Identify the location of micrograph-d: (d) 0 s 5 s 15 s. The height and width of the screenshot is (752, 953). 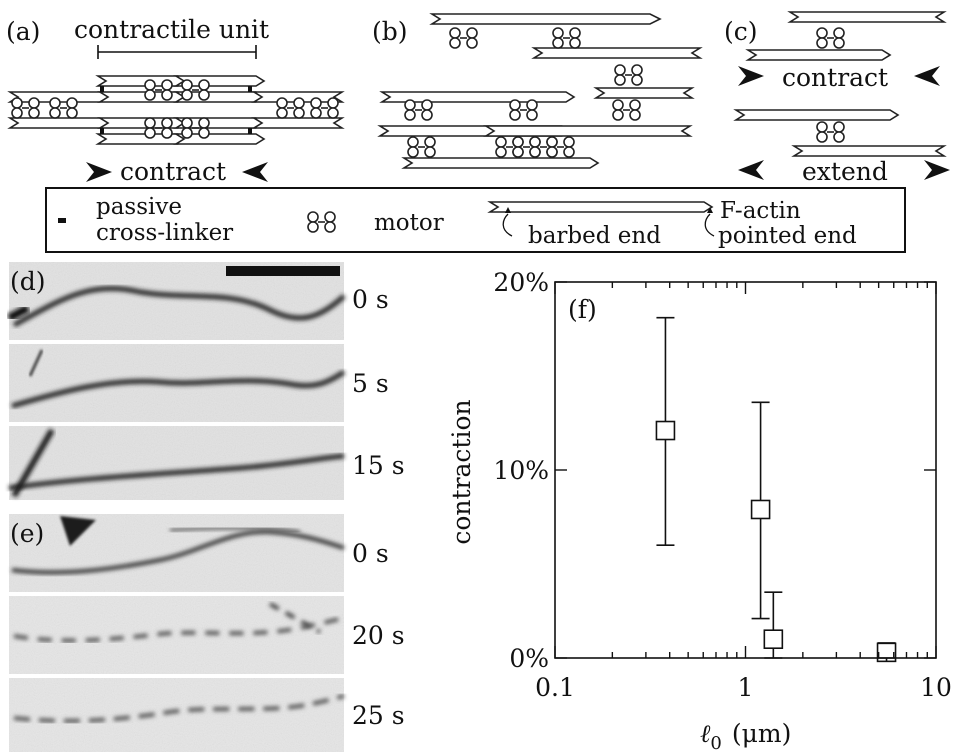
(206, 381).